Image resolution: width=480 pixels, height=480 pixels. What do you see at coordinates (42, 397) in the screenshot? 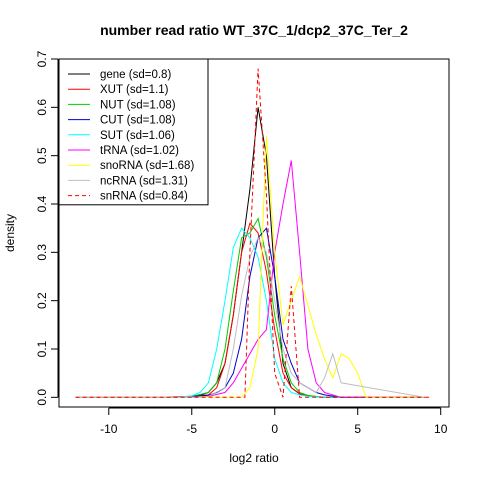
I see `y-tick-label-0: 0.0` at bounding box center [42, 397].